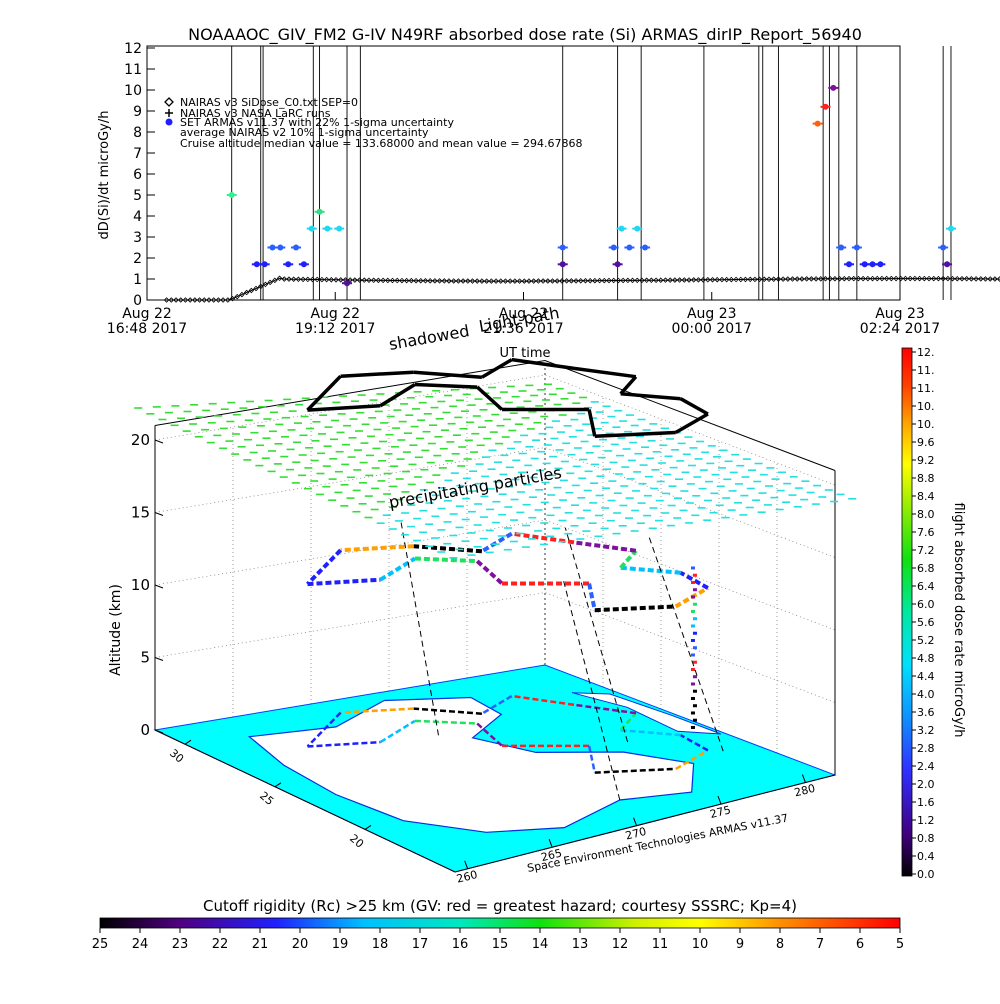 The height and width of the screenshot is (1004, 1000). I want to click on longitude-tick-label: 270, so click(636, 834).